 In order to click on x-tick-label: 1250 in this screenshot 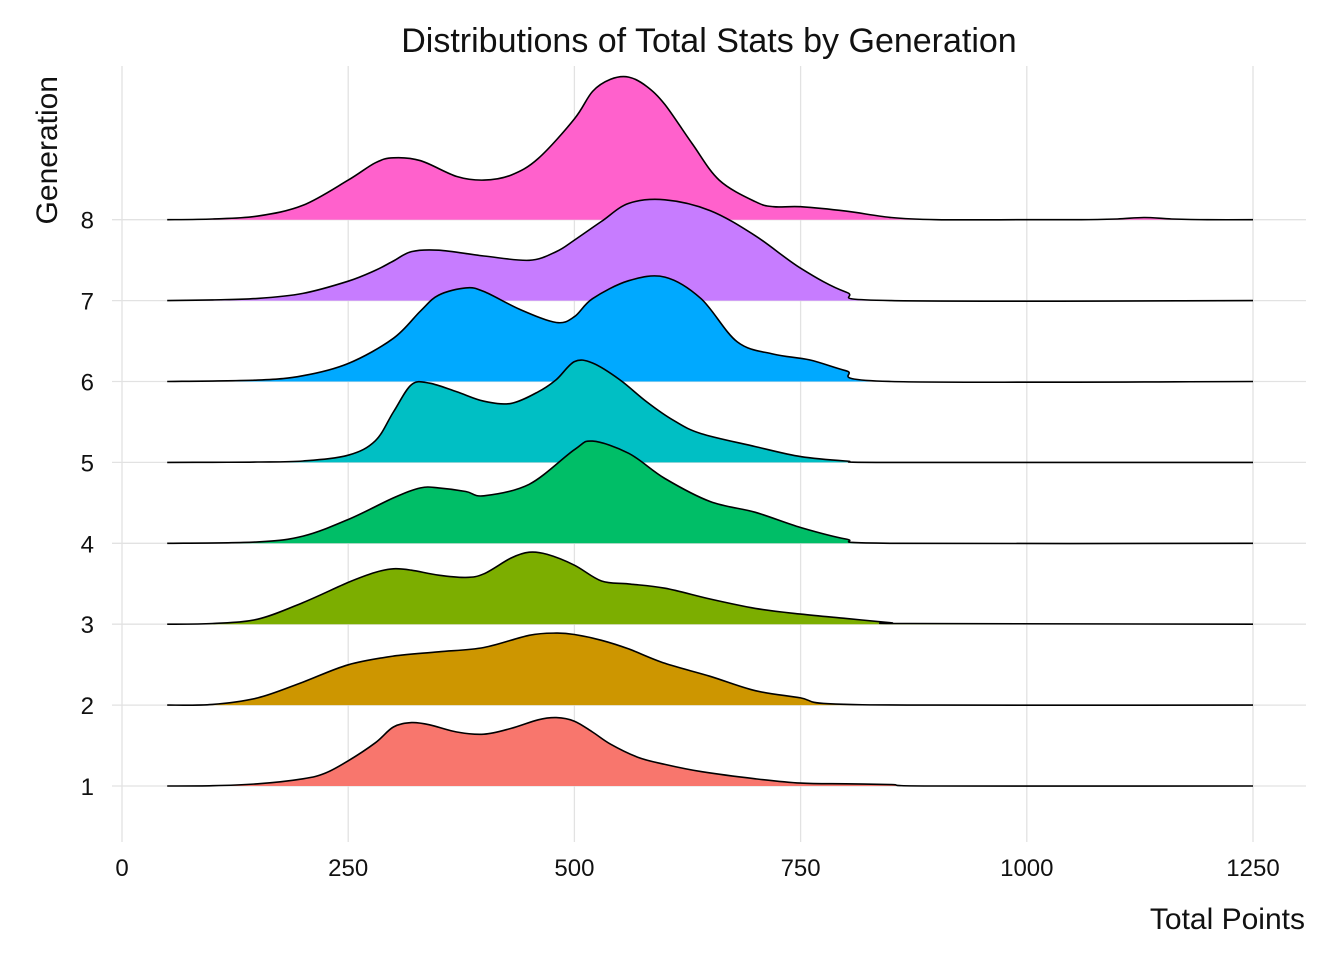, I will do `click(1252, 868)`.